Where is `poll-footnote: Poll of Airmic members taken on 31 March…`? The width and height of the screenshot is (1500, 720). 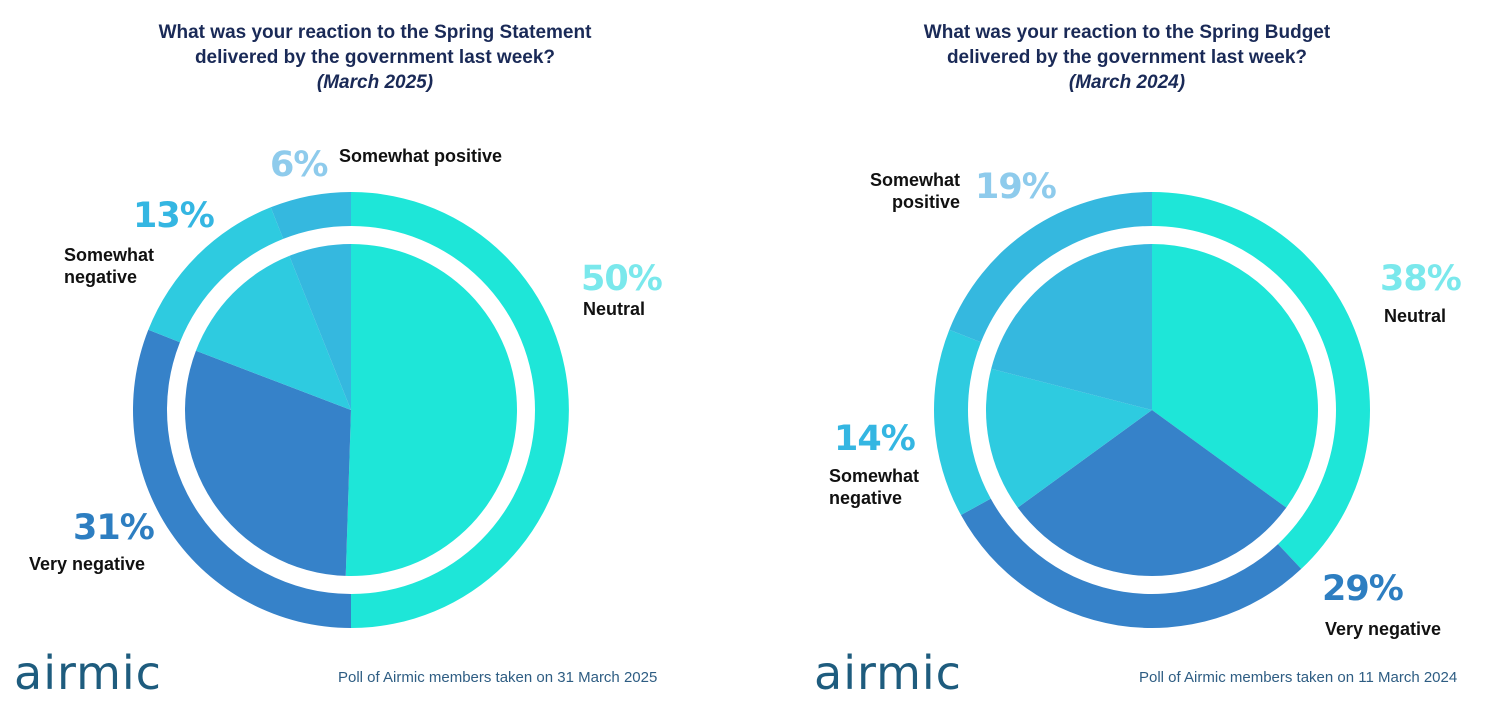 poll-footnote: Poll of Airmic members taken on 31 March… is located at coordinates (498, 677).